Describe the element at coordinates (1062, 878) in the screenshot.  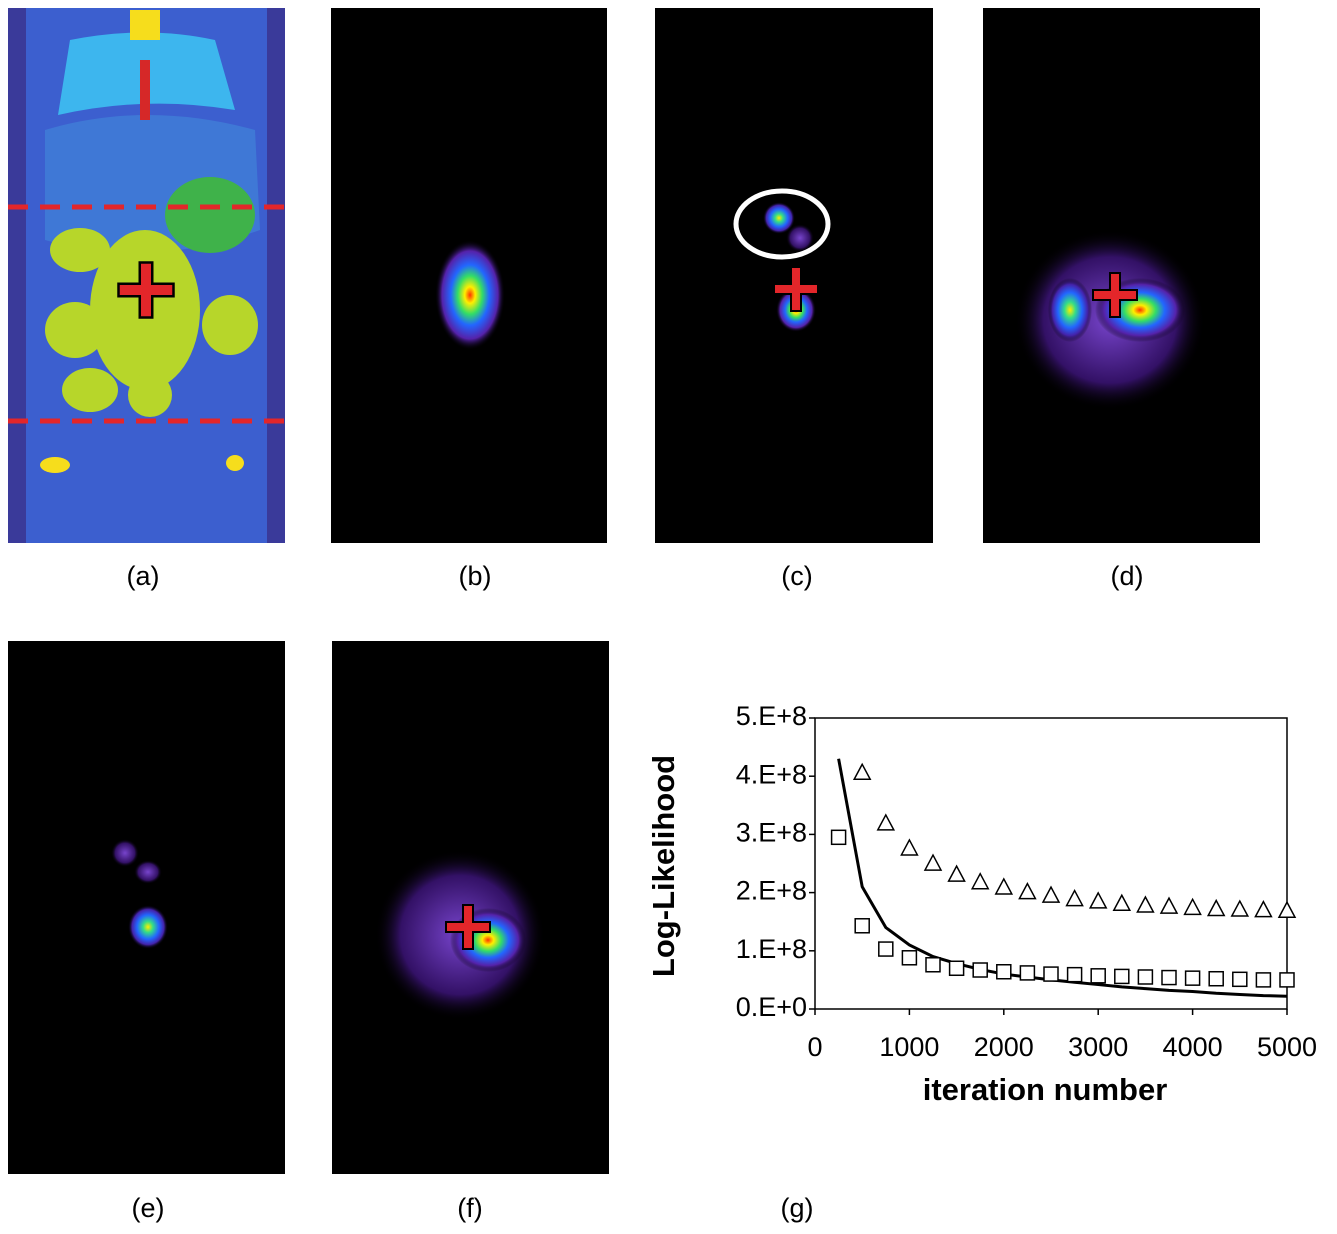
I see `line` at that location.